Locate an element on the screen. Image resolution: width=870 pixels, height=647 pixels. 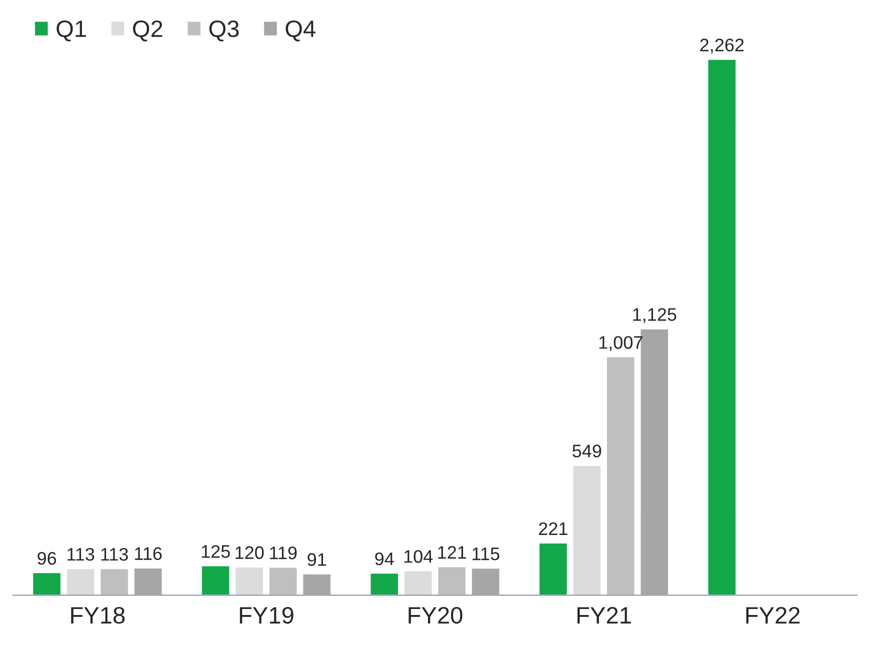
x-tick-label: FY20 is located at coordinates (435, 615).